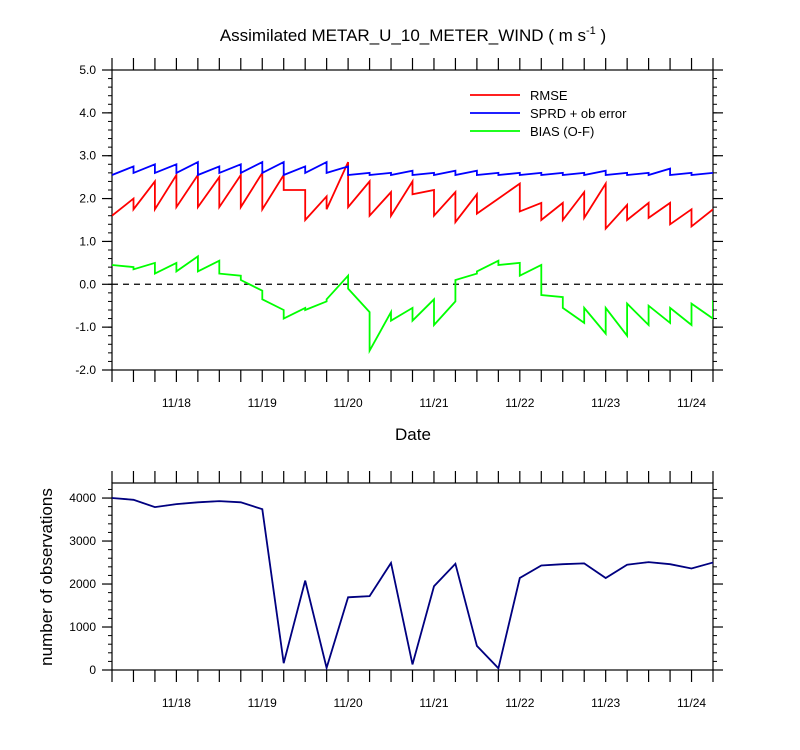  What do you see at coordinates (82, 584) in the screenshot?
I see `bottom-y-tick-label: 2000` at bounding box center [82, 584].